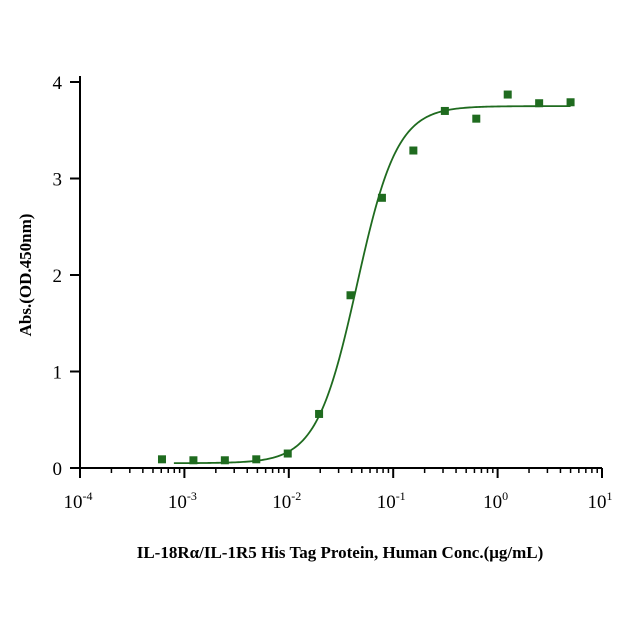 This screenshot has width=631, height=631. I want to click on y-tick-label: 0, so click(58, 469).